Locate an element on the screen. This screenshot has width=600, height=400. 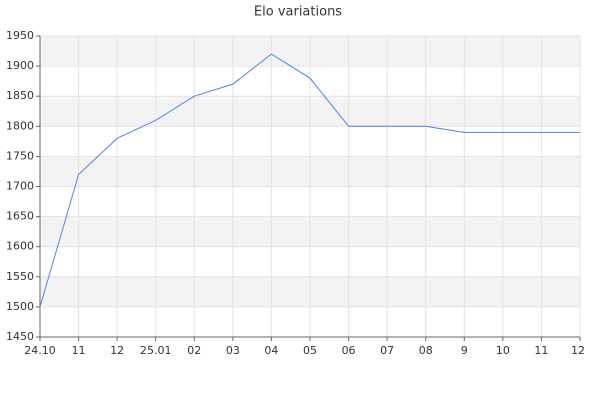
x-tick-label: 07 is located at coordinates (387, 350).